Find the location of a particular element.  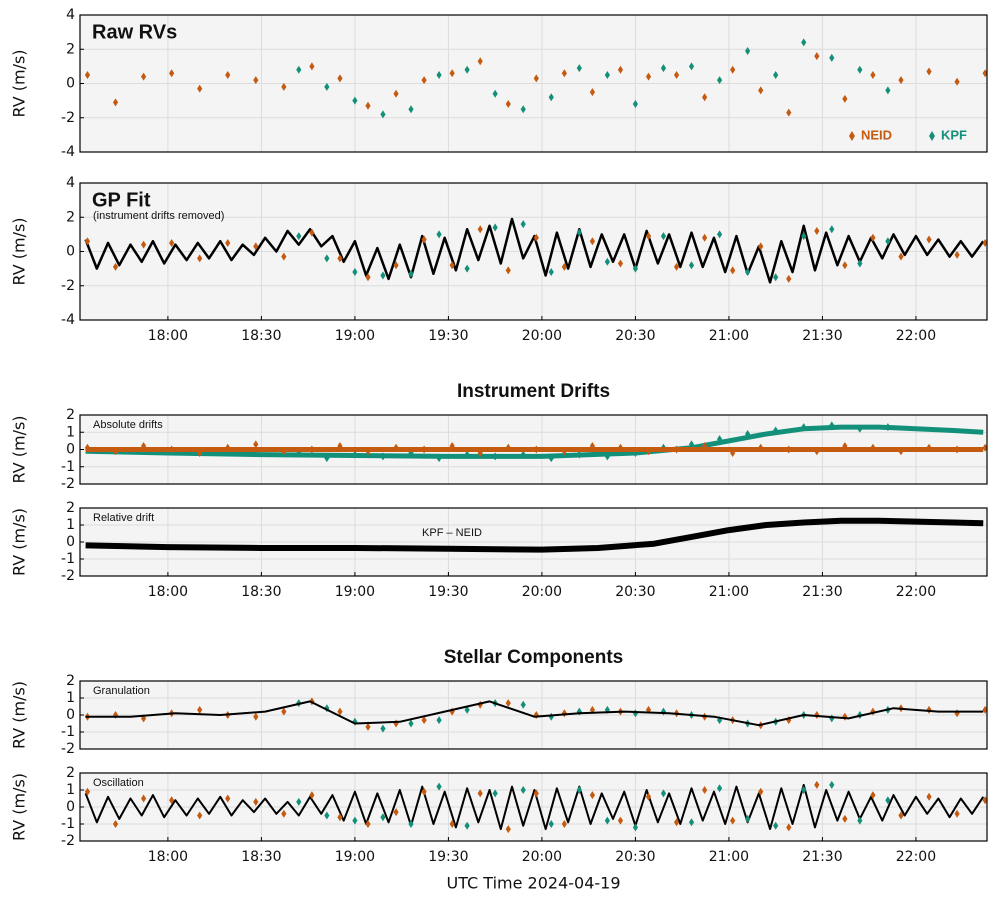

x-tick-label: 22:00 is located at coordinates (916, 592).